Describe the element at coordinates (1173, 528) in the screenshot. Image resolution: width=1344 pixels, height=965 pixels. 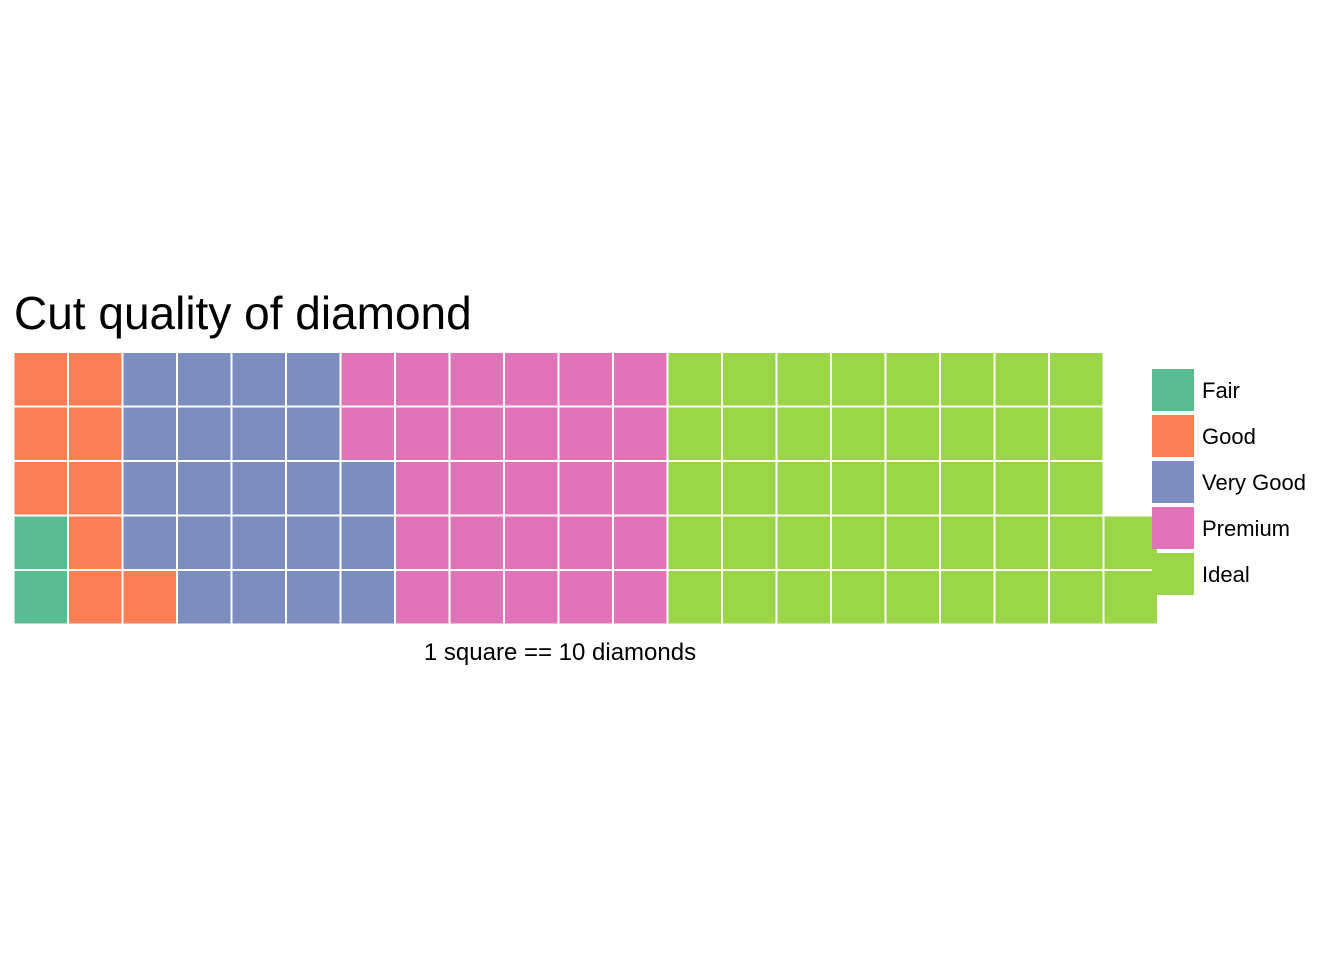
I see `legend-key-premium` at that location.